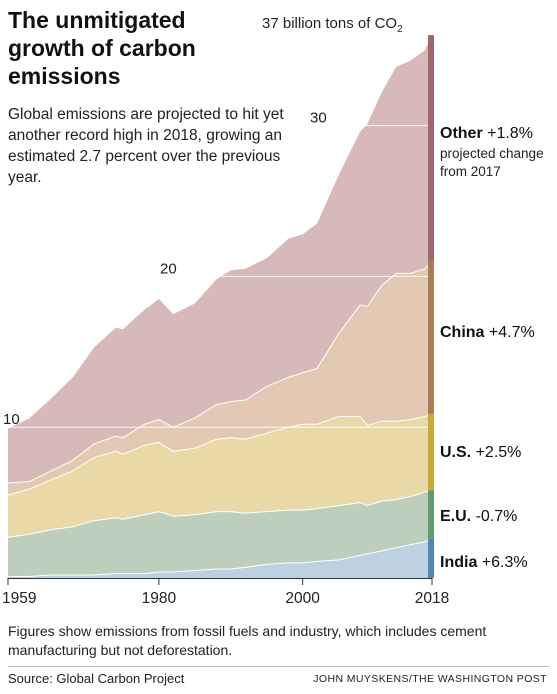  I want to click on source-note: Source: Global Carbon Project, so click(96, 678).